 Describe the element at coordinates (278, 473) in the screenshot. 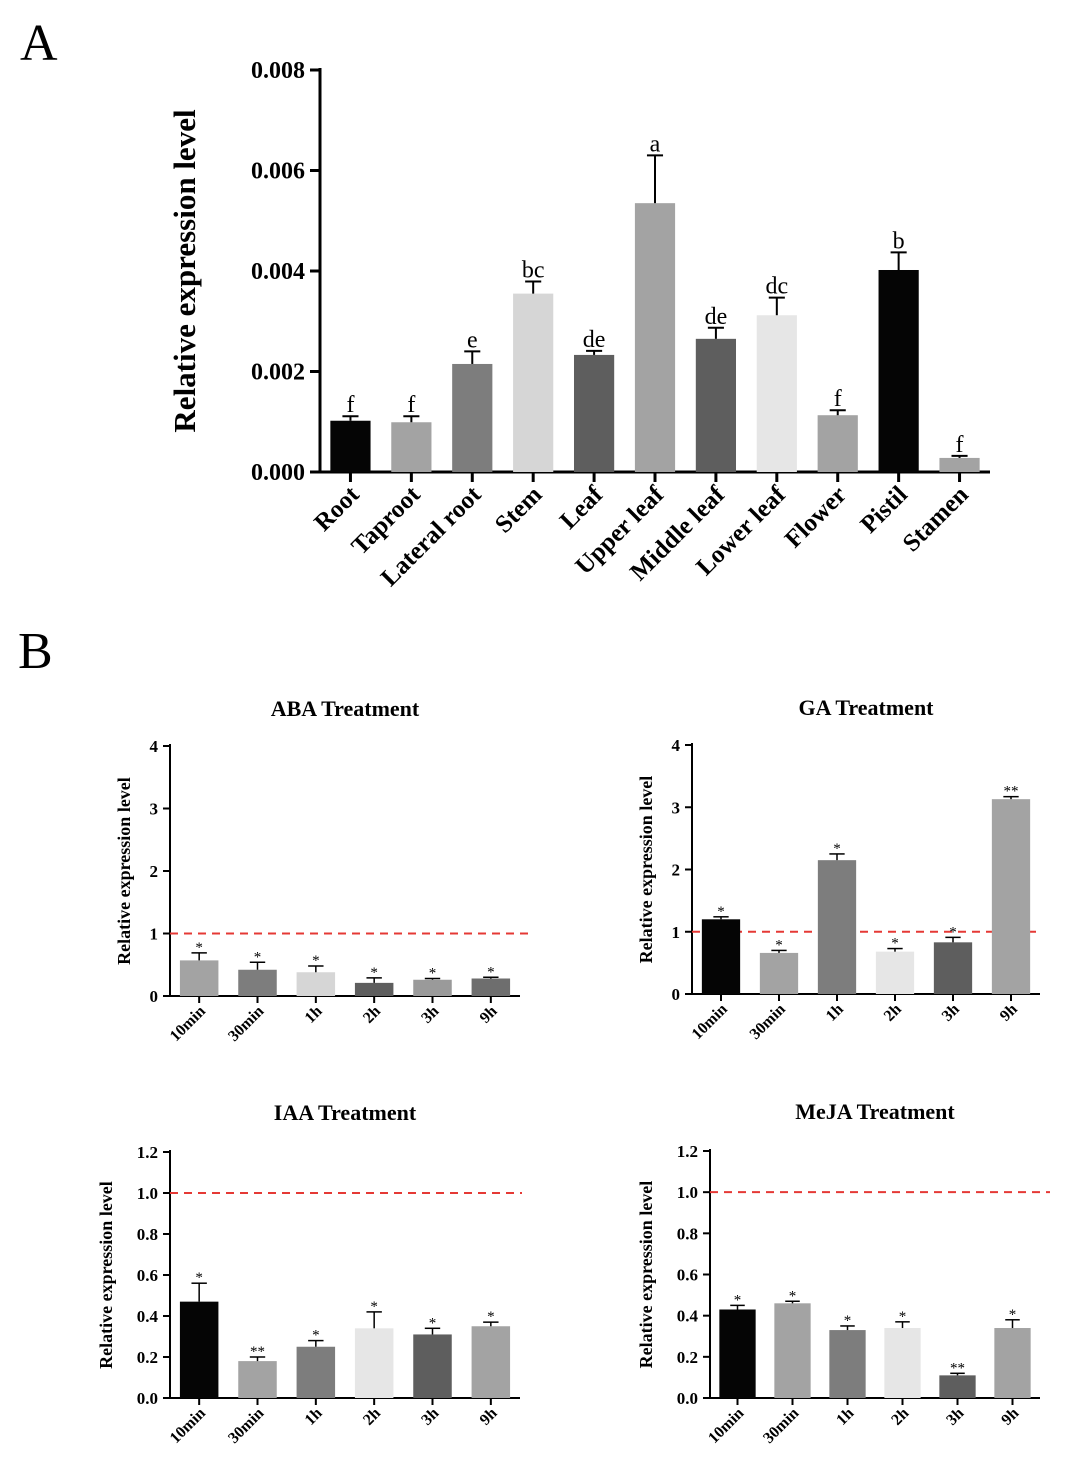

I see `y-tick-label: 0.000` at that location.